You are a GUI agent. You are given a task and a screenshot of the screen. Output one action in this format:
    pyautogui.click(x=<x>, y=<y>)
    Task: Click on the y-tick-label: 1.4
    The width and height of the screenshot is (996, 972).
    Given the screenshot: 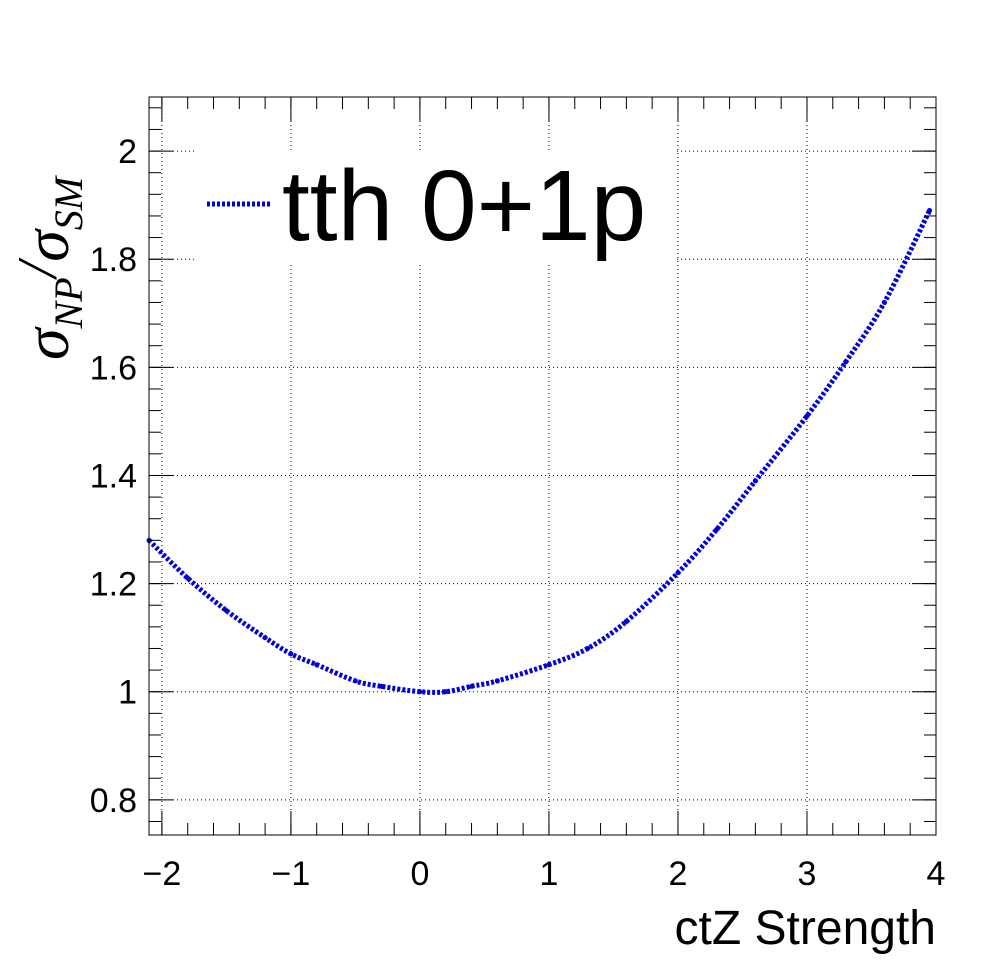 What is the action you would take?
    pyautogui.click(x=113, y=476)
    